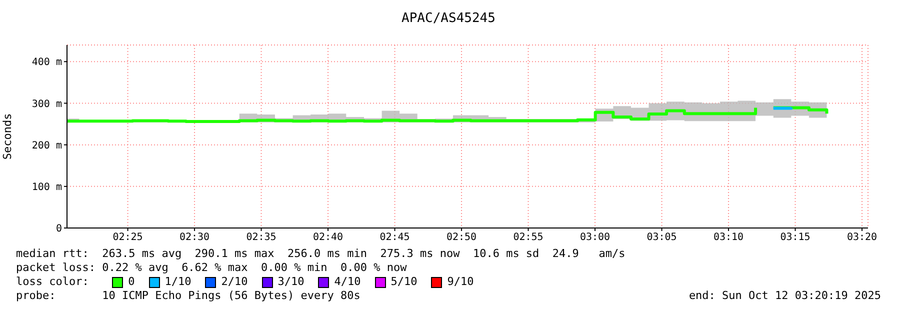 The width and height of the screenshot is (897, 310). I want to click on legend-label: 2/10, so click(234, 282).